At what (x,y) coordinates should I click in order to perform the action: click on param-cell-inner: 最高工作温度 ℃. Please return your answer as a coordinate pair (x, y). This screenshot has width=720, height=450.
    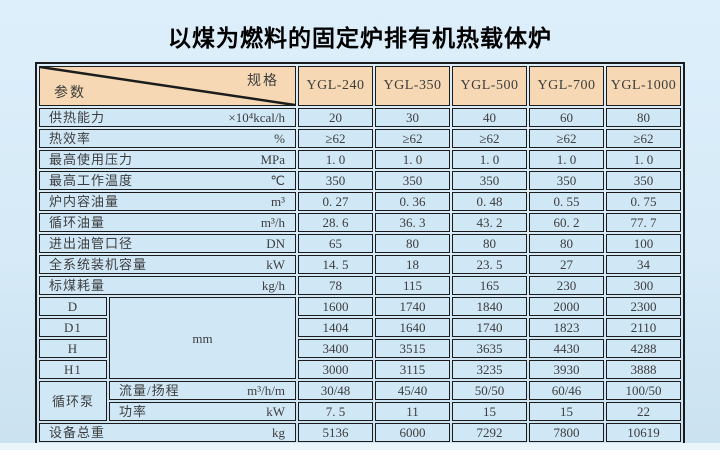
    Looking at the image, I should click on (167, 180).